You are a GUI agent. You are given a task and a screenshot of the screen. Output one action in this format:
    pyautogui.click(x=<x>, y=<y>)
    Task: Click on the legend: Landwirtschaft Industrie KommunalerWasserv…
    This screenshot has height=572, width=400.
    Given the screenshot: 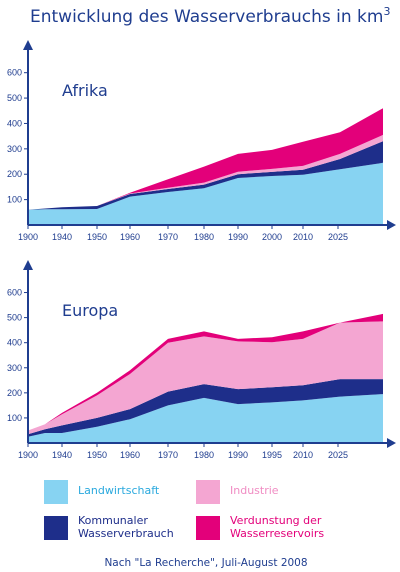 What is the action you would take?
    pyautogui.click(x=184, y=510)
    